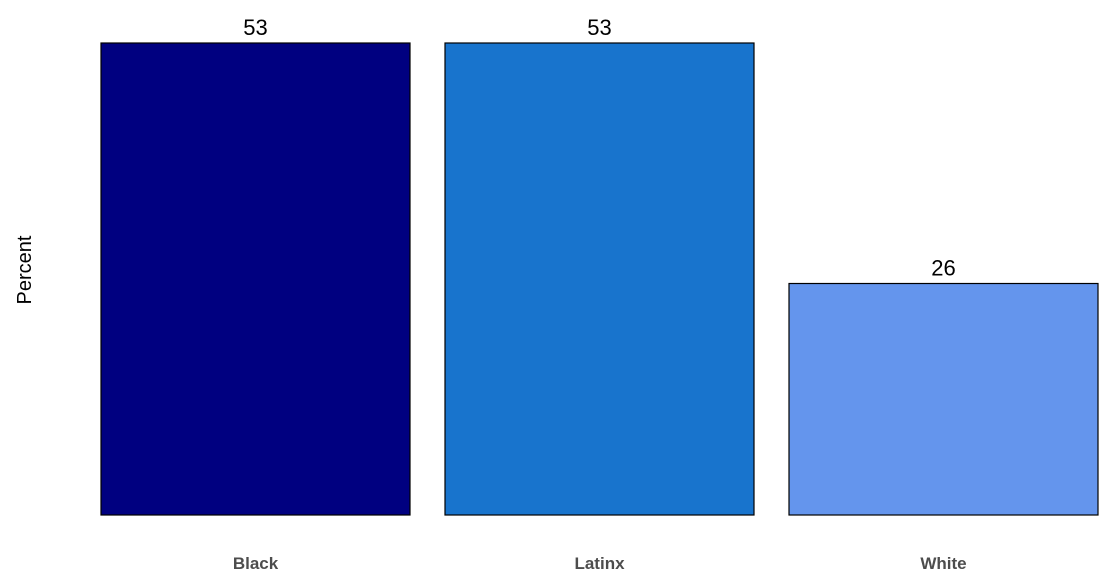 Image resolution: width=1102 pixels, height=573 pixels. Describe the element at coordinates (943, 399) in the screenshot. I see `bar-white` at that location.